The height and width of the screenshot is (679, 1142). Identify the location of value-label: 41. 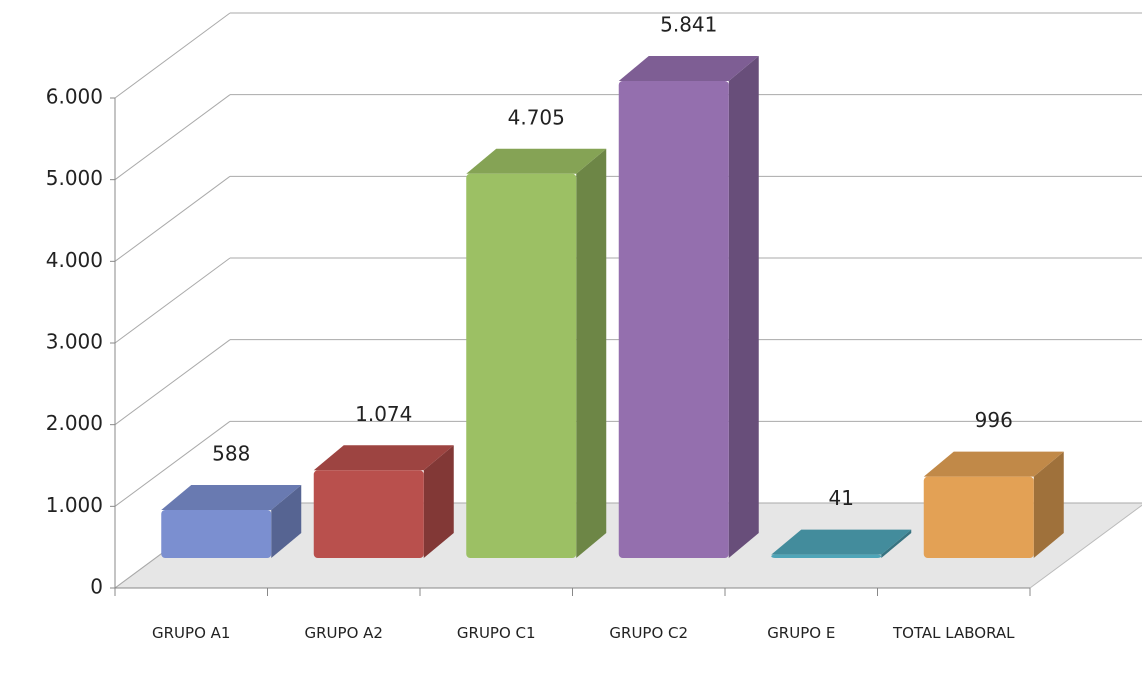
(841, 498).